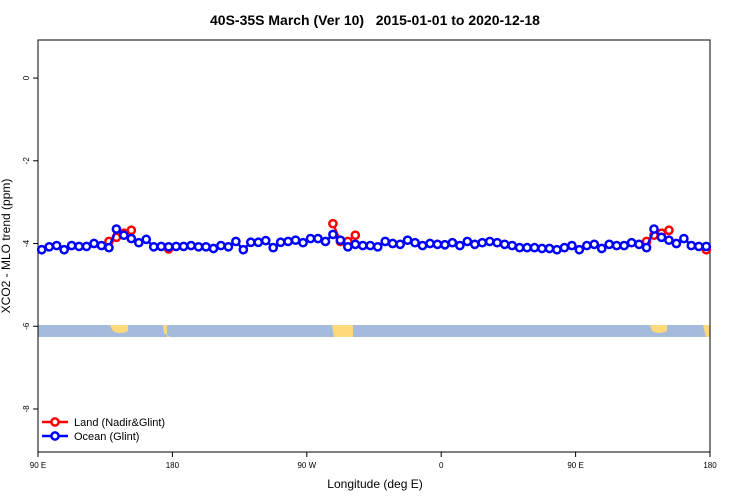 The width and height of the screenshot is (750, 500). What do you see at coordinates (26, 161) in the screenshot?
I see `y-tick-label: -2` at bounding box center [26, 161].